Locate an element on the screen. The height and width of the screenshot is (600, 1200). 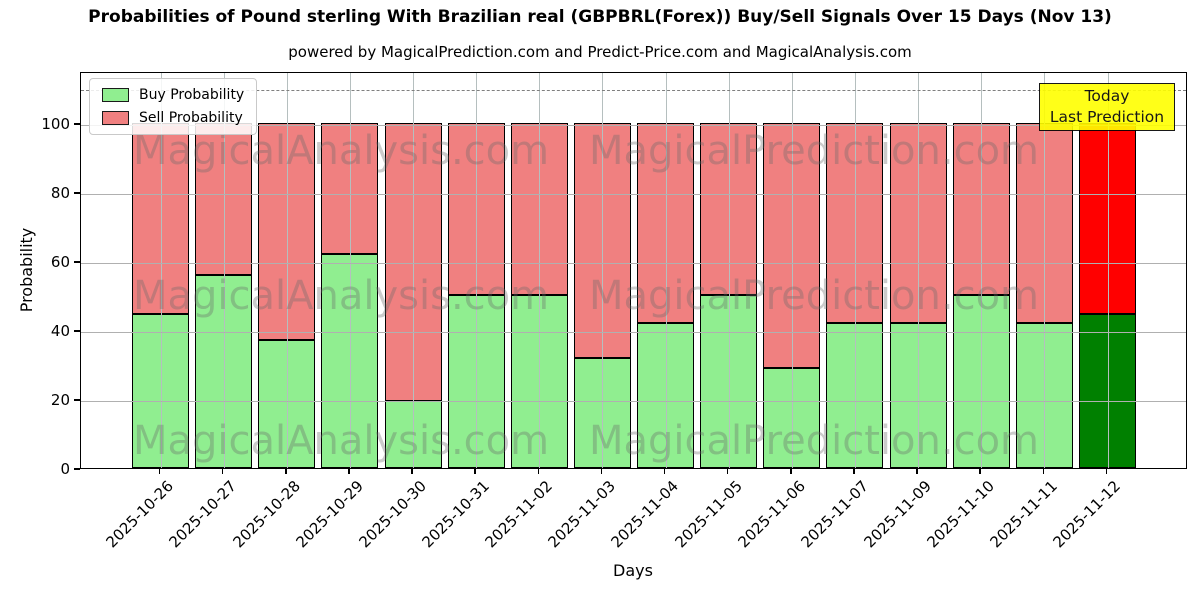
x-tick-label: 2025-10-29 is located at coordinates (329, 514).